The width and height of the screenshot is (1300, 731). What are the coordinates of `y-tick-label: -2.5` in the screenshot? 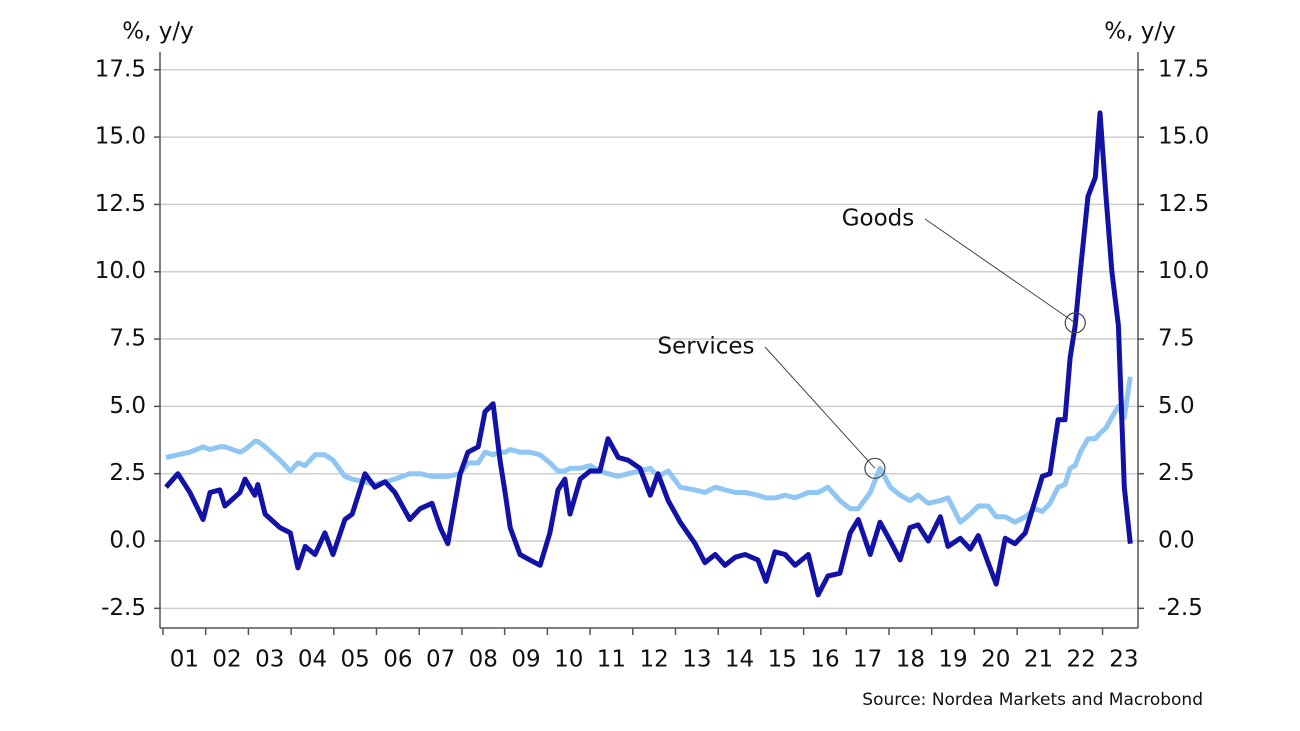 It's located at (123, 608).